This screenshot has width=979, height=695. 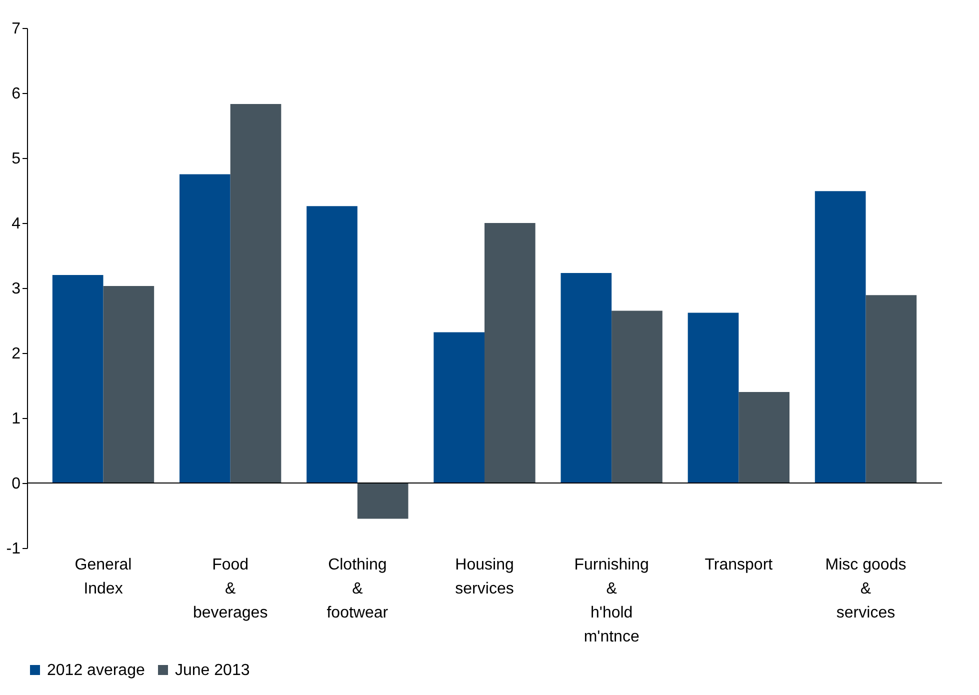 I want to click on y-tick-label: 0, so click(x=16, y=484).